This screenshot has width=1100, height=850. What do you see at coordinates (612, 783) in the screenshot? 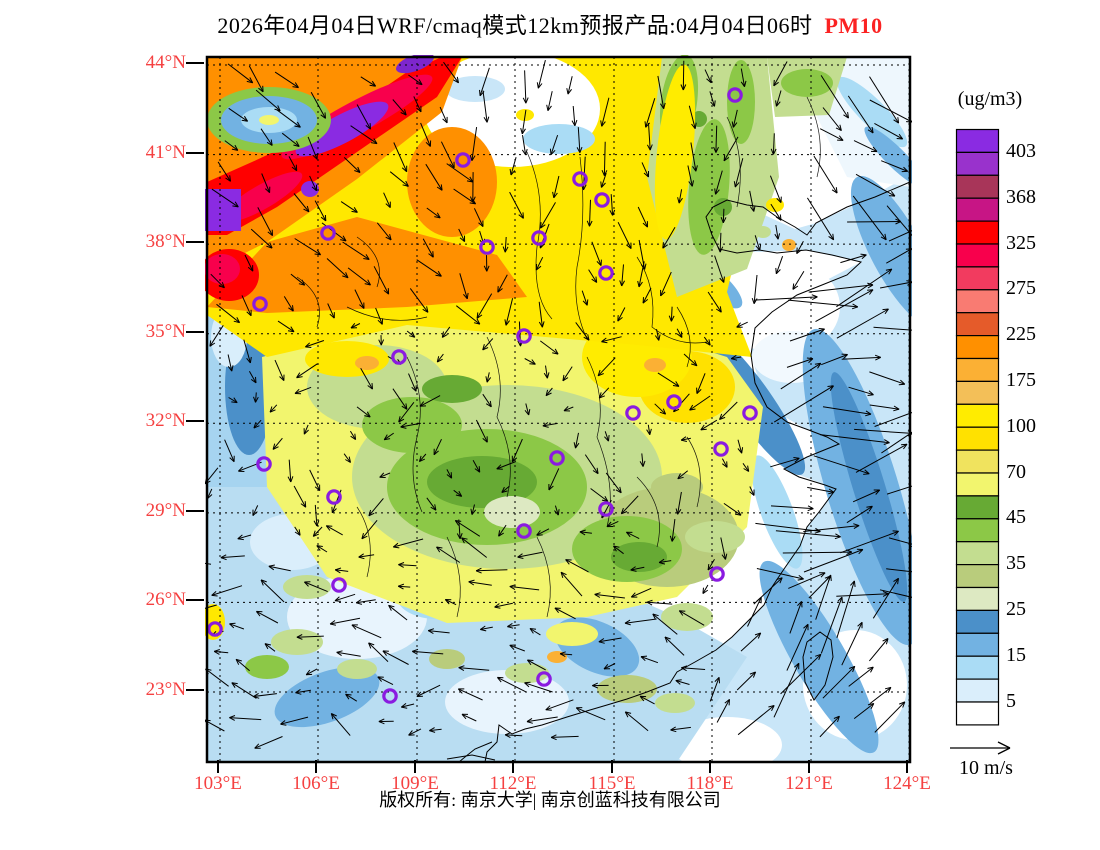
I see `lon-label: 115°E` at bounding box center [612, 783].